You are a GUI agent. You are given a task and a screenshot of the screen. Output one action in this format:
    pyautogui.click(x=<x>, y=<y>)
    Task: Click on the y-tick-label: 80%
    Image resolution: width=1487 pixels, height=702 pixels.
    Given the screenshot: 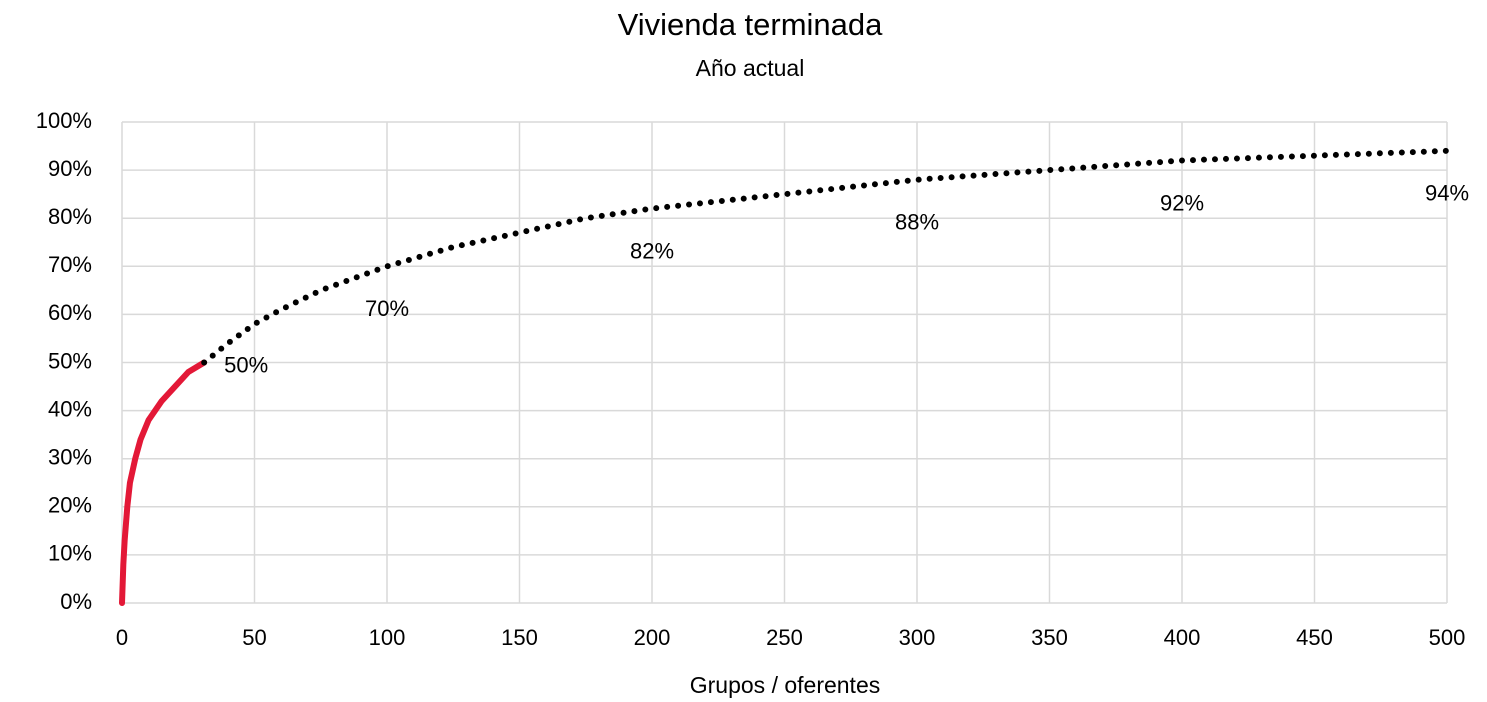 What is the action you would take?
    pyautogui.click(x=70, y=216)
    